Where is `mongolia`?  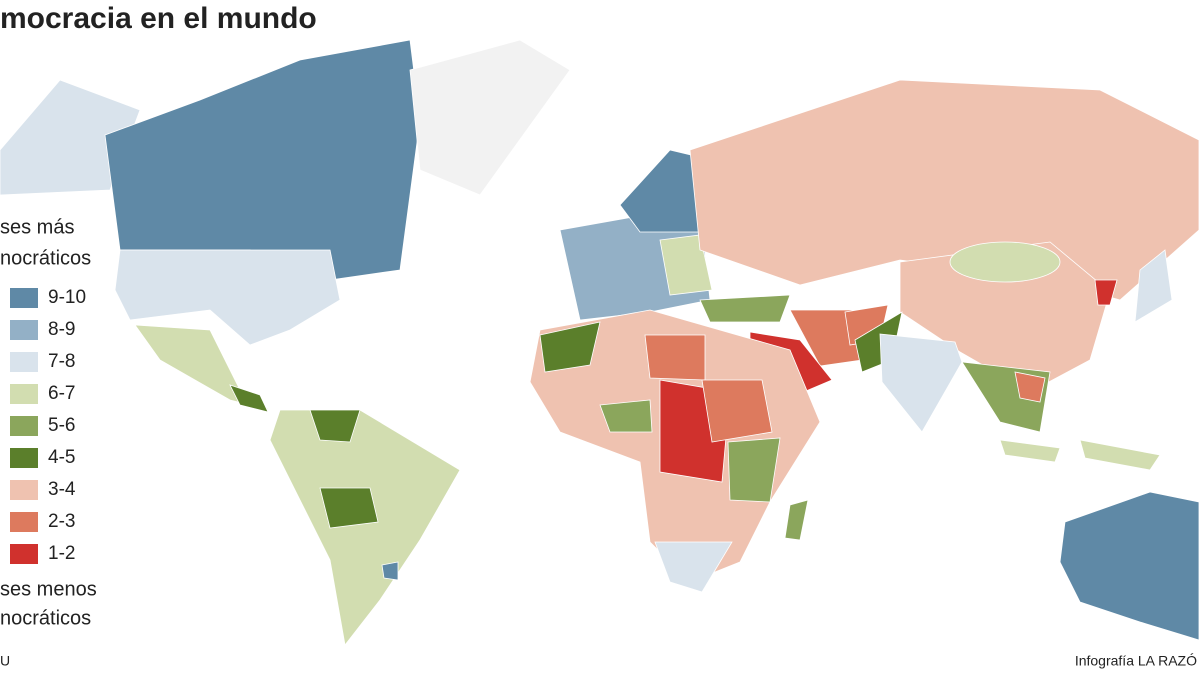 mongolia is located at coordinates (1005, 262).